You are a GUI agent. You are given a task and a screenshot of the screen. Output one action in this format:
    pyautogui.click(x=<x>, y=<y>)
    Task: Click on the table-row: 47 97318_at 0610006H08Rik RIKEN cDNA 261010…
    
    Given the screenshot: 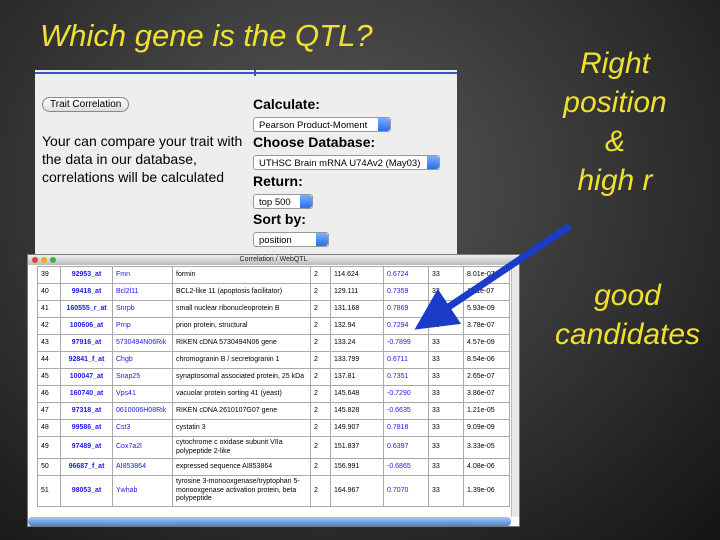 What is the action you would take?
    pyautogui.click(x=273, y=411)
    